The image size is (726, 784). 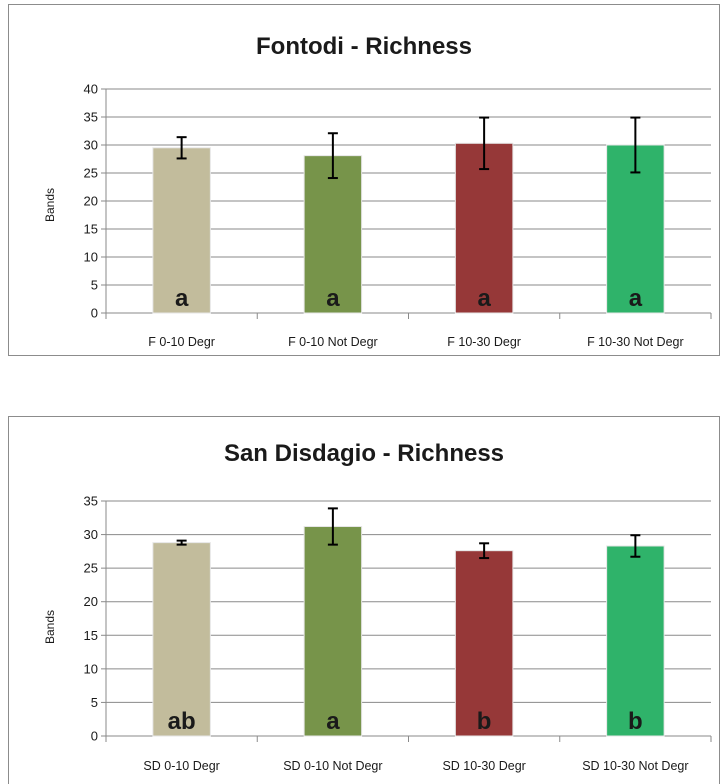 I want to click on y-tick-label: 40, so click(x=91, y=89).